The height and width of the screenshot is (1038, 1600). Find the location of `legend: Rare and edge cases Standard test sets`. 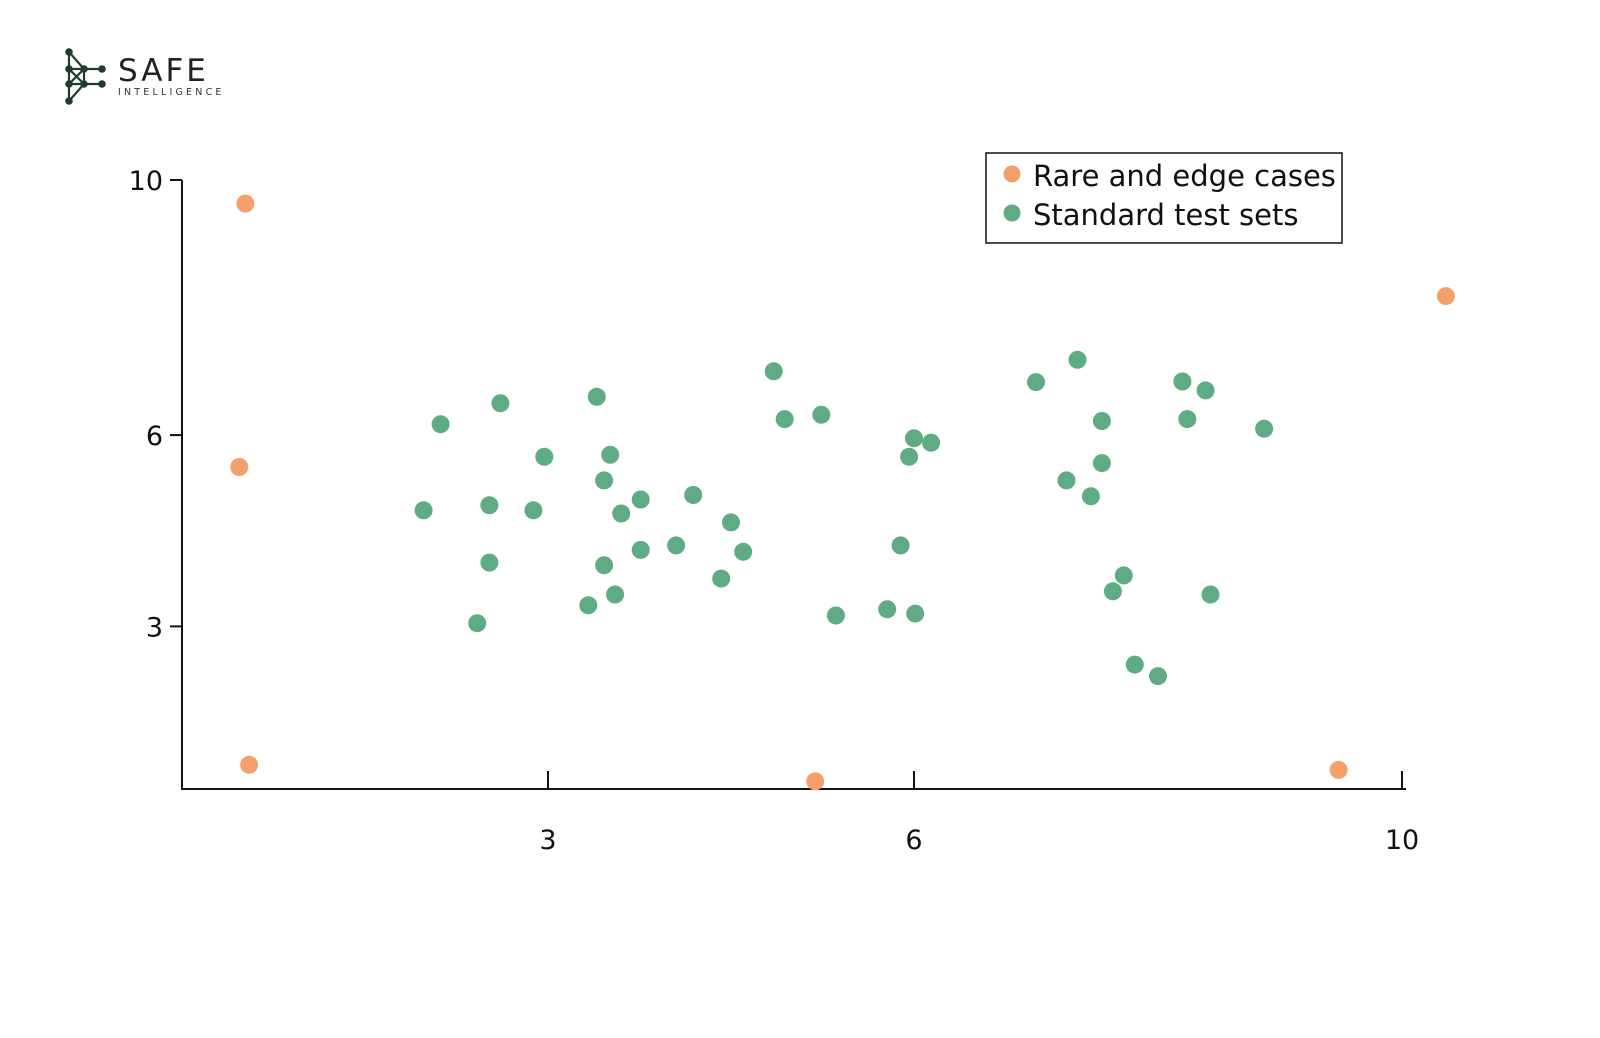

legend: Rare and edge cases Standard test sets is located at coordinates (1164, 198).